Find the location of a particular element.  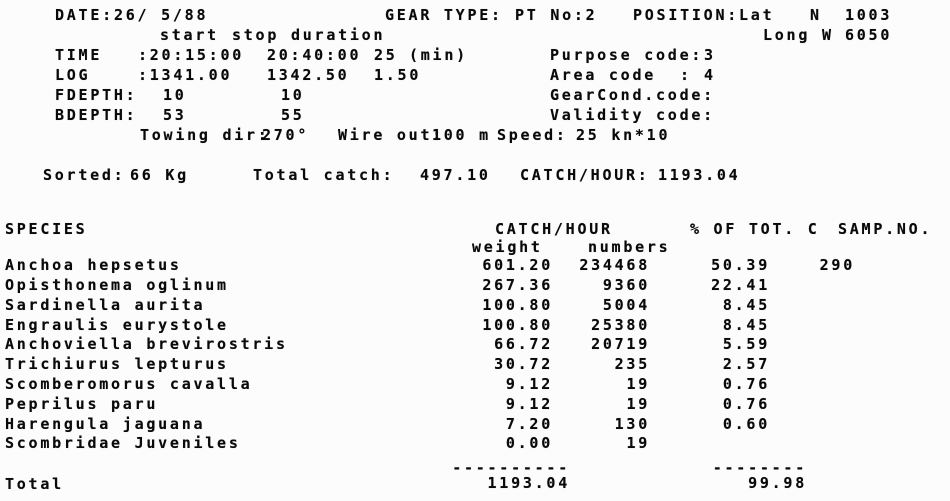

bdepth-label: BDEPTH: is located at coordinates (96, 115).